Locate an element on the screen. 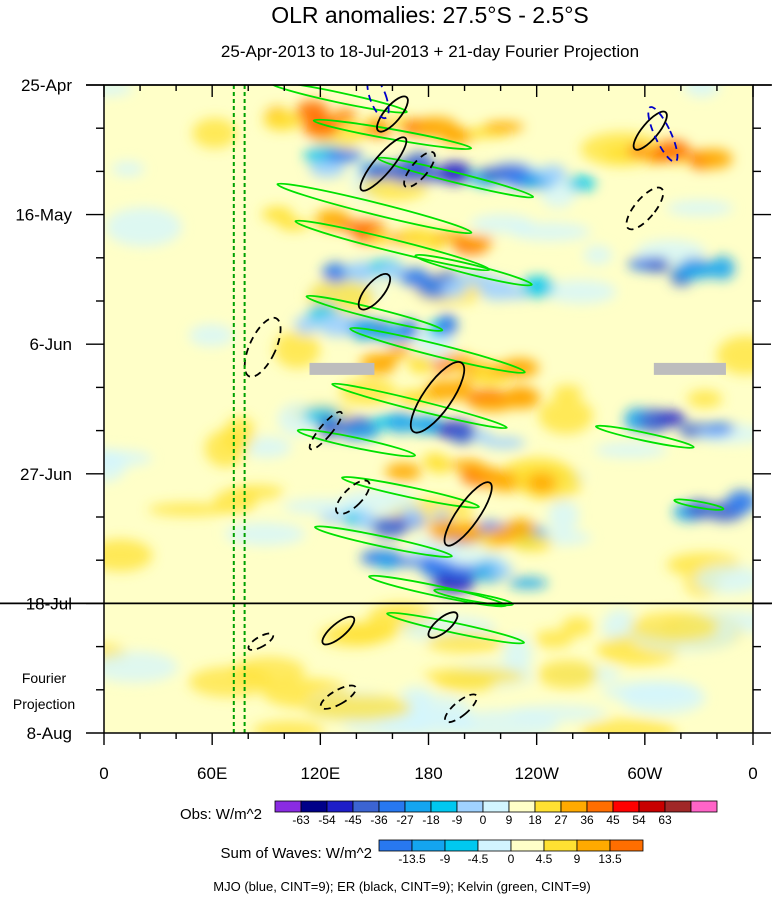 The width and height of the screenshot is (772, 899). waves-colorbar-label: 13.5 is located at coordinates (610, 859).